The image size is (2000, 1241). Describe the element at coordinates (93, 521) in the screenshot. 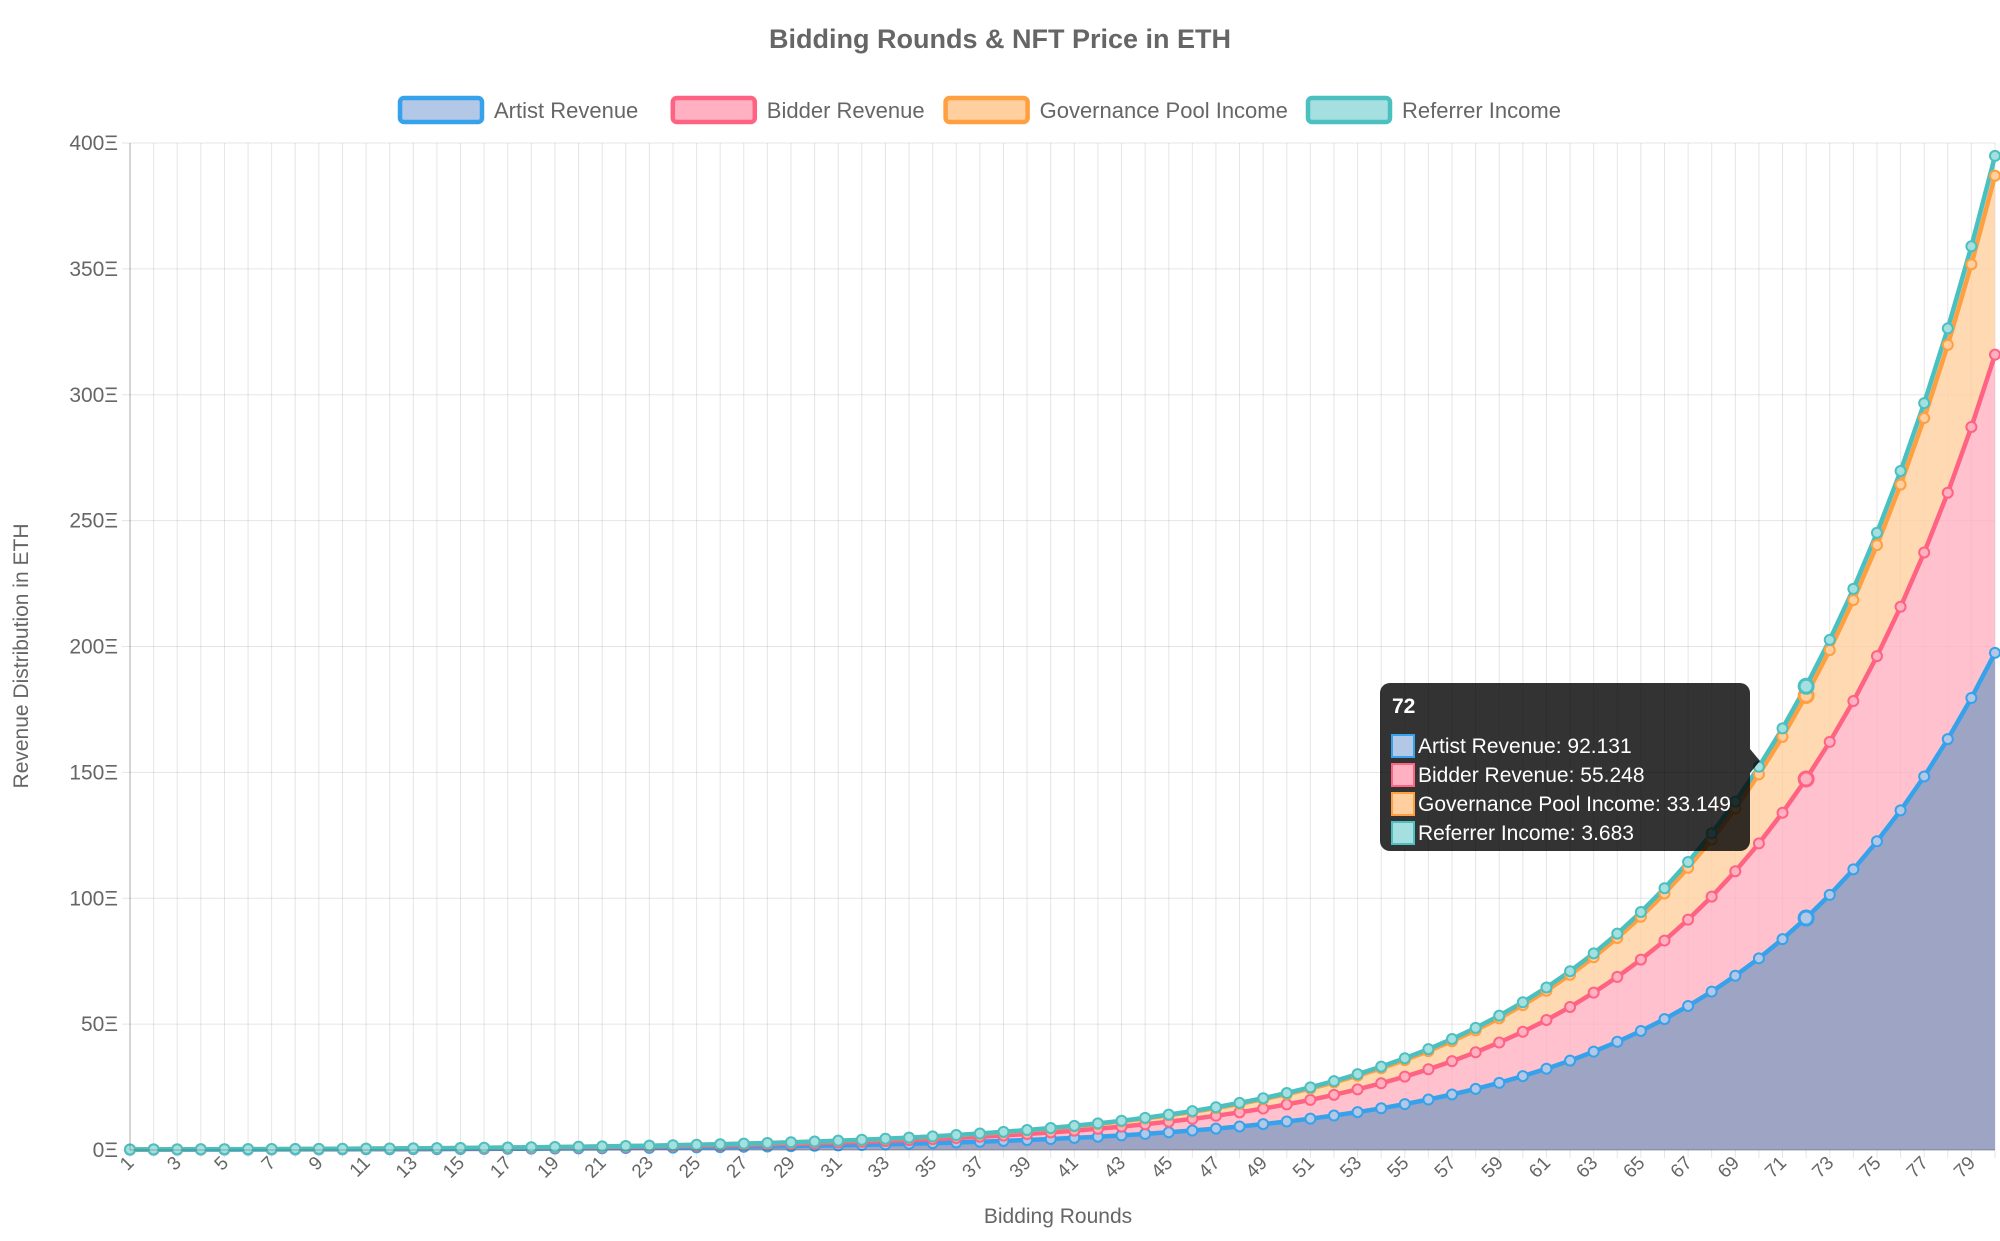

I see `y-tick-label: 250Ξ` at that location.